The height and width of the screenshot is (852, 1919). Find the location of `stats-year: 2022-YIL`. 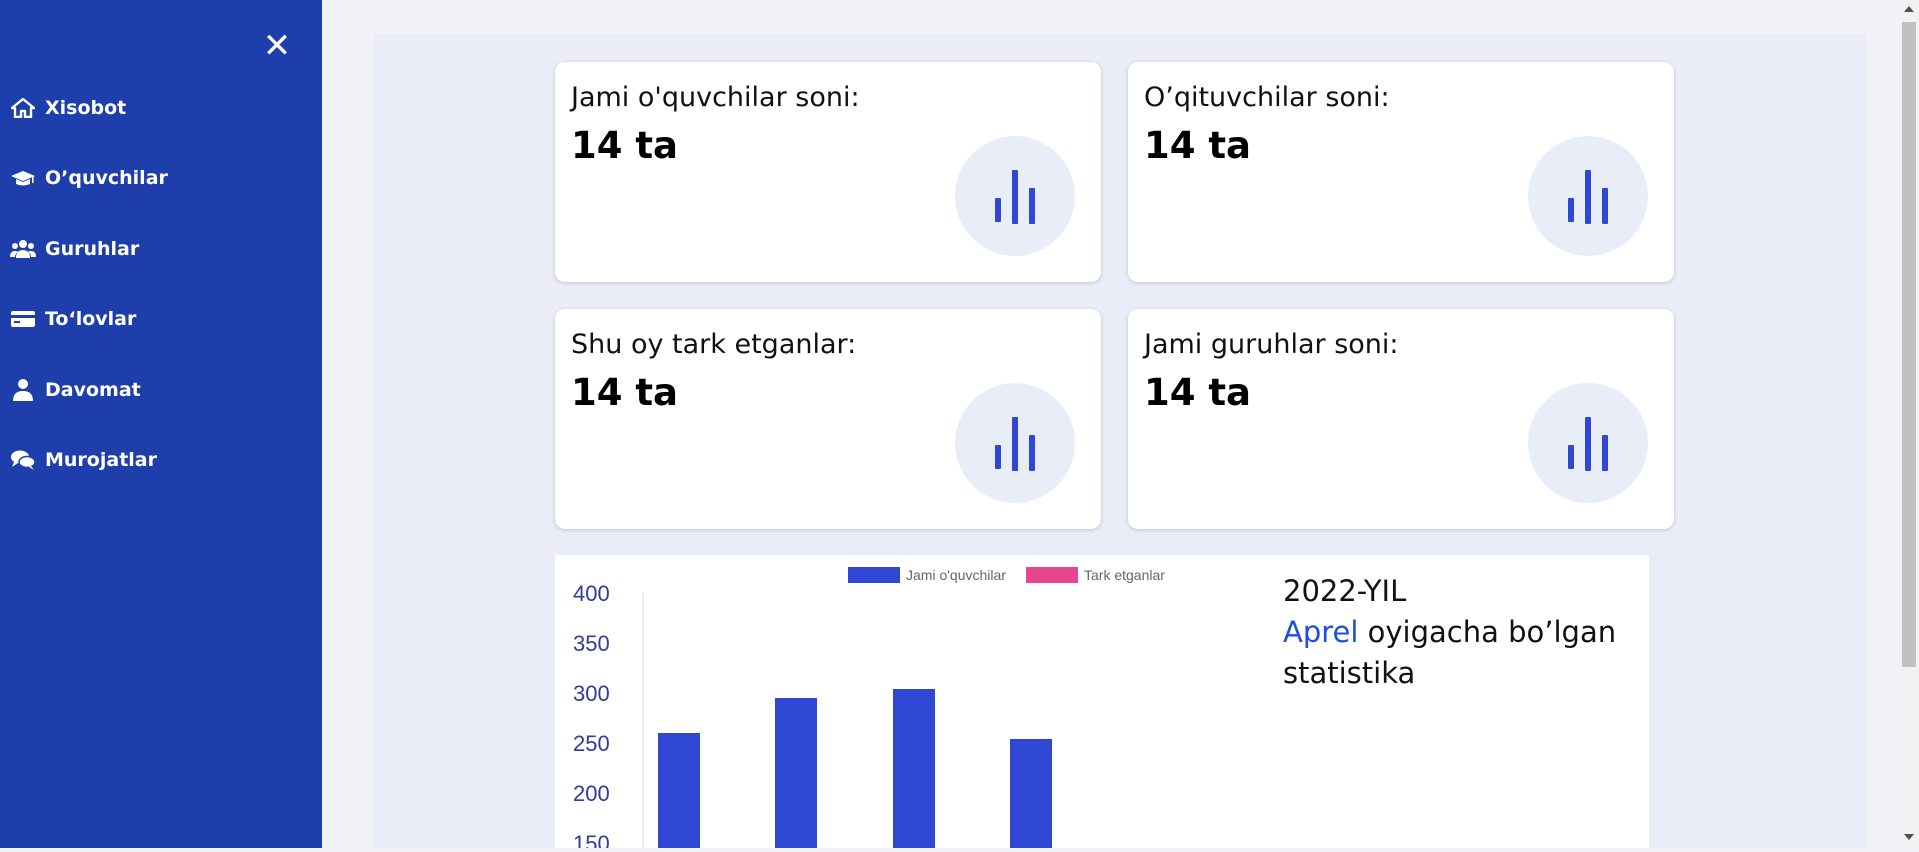

stats-year: 2022-YIL is located at coordinates (1345, 591).